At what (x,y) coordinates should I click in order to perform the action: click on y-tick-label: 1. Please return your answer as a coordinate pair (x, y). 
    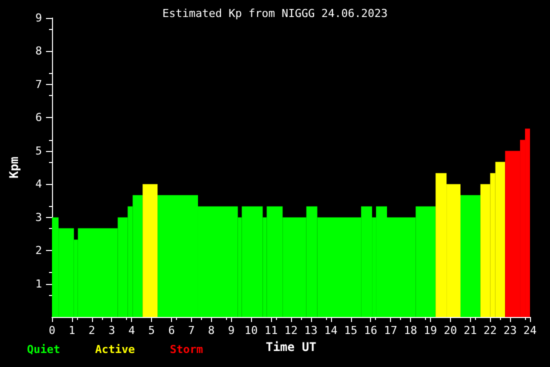
    Looking at the image, I should click on (38, 283).